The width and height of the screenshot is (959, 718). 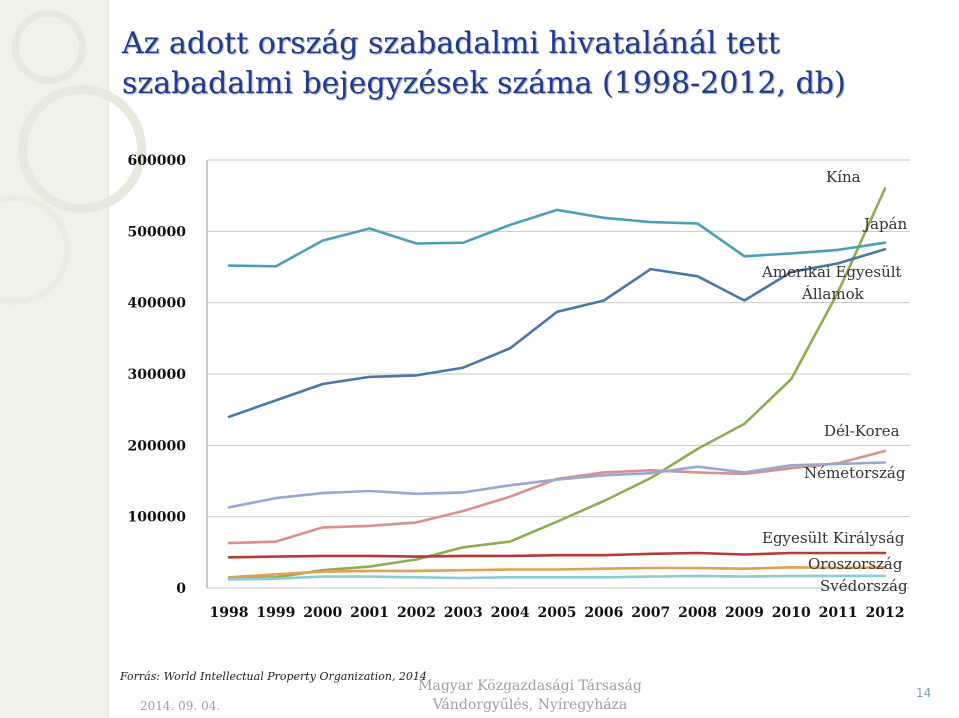 What do you see at coordinates (833, 538) in the screenshot?
I see `series-label: Egyesült Királyság` at bounding box center [833, 538].